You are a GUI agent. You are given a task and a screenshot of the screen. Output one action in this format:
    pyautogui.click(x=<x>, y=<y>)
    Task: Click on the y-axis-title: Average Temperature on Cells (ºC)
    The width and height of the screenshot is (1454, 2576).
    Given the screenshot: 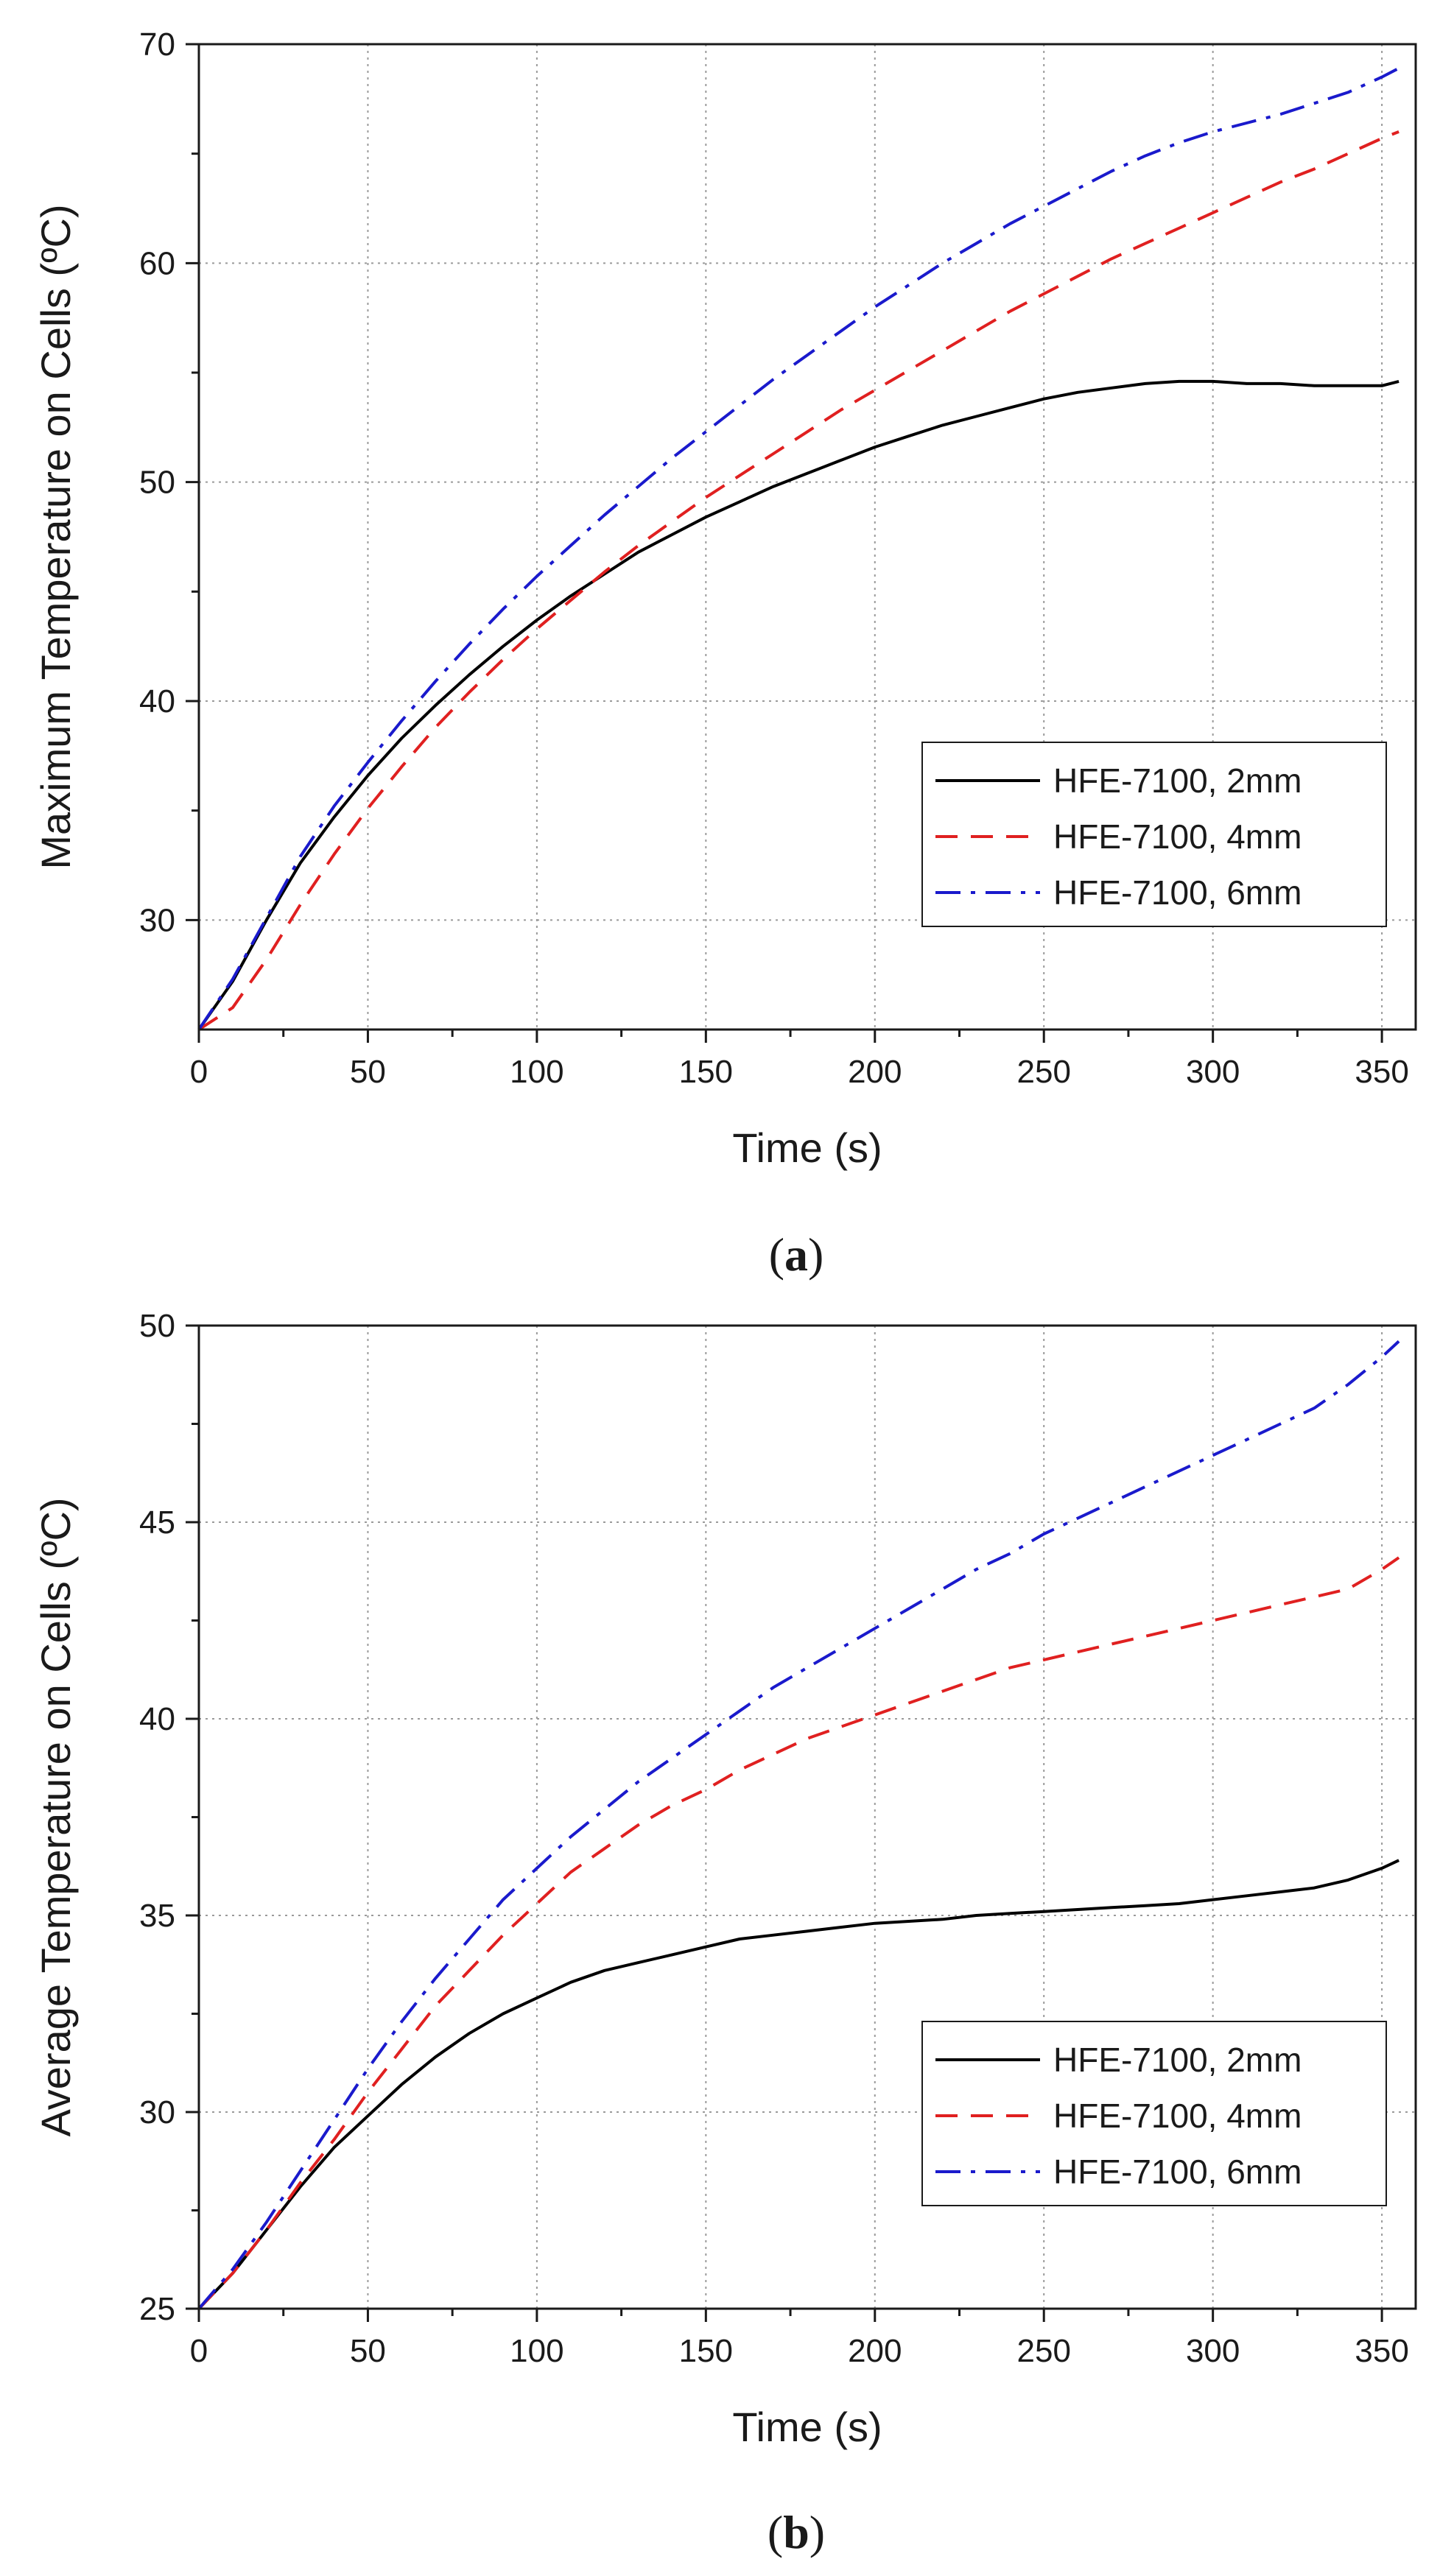 What is the action you would take?
    pyautogui.click(x=55, y=1816)
    